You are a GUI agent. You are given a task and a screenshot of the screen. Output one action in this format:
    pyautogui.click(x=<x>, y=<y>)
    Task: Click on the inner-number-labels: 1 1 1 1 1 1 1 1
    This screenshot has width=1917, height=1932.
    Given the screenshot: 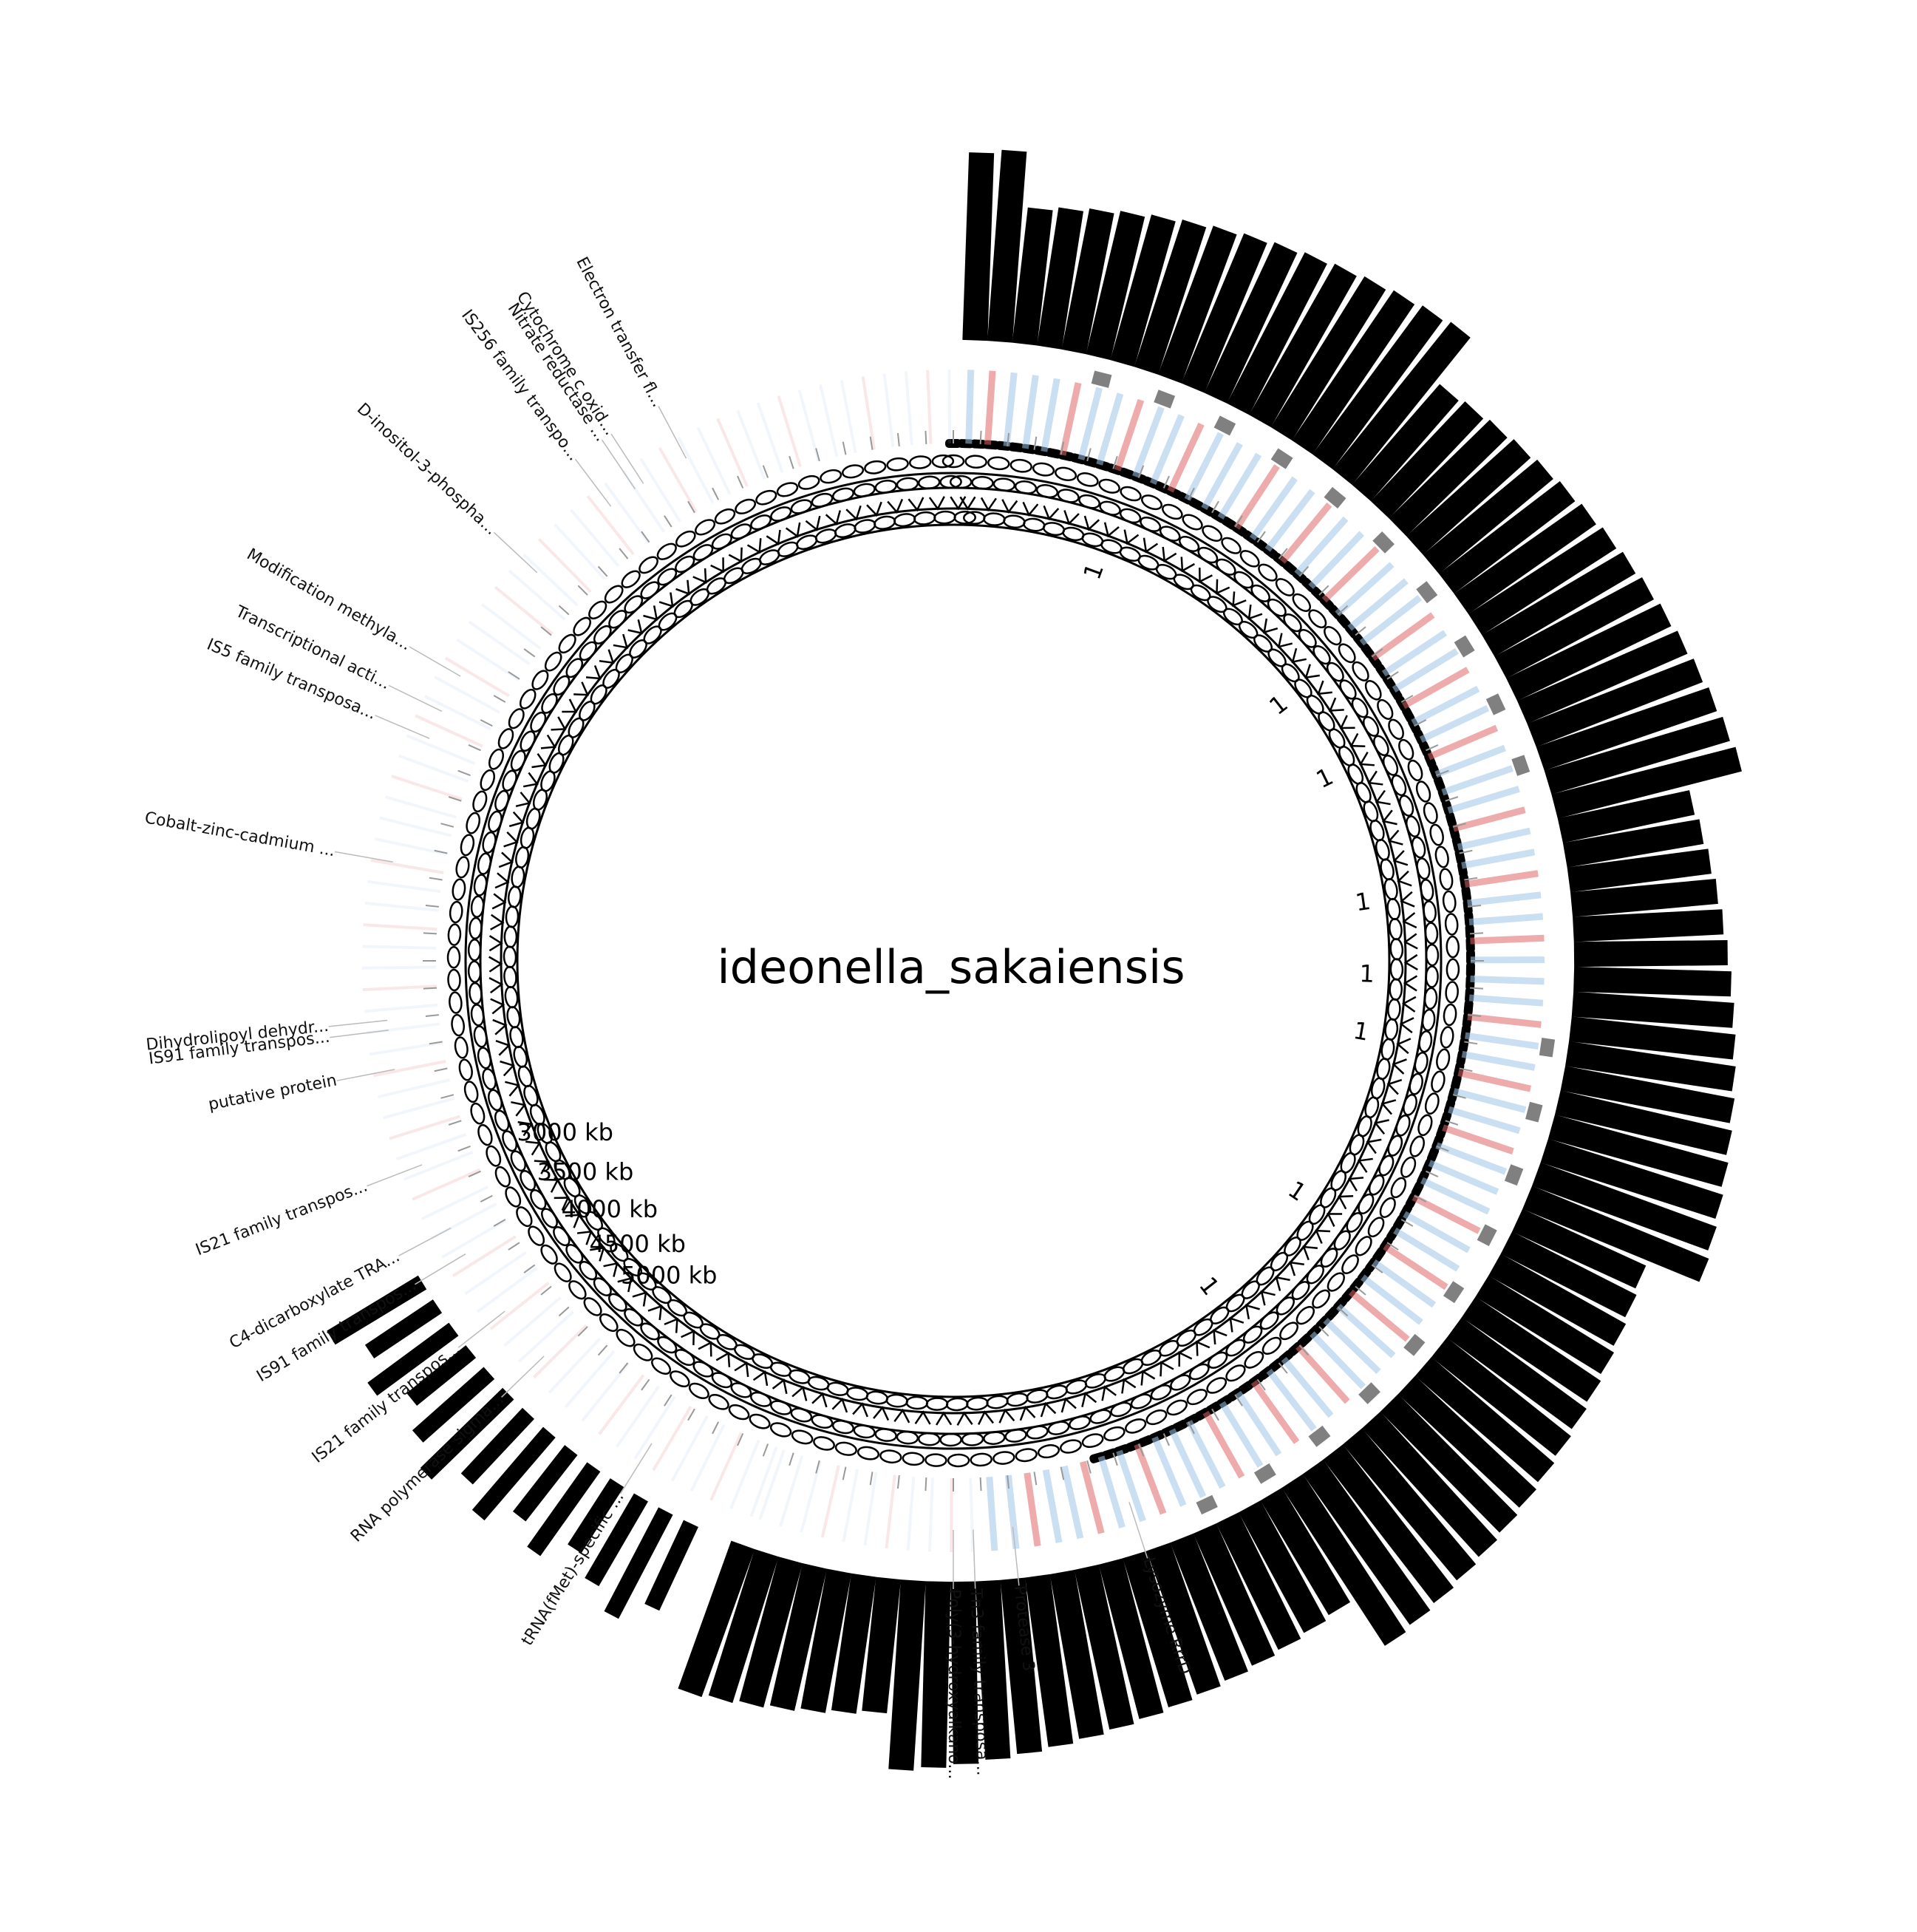 What is the action you would take?
    pyautogui.click(x=1226, y=930)
    